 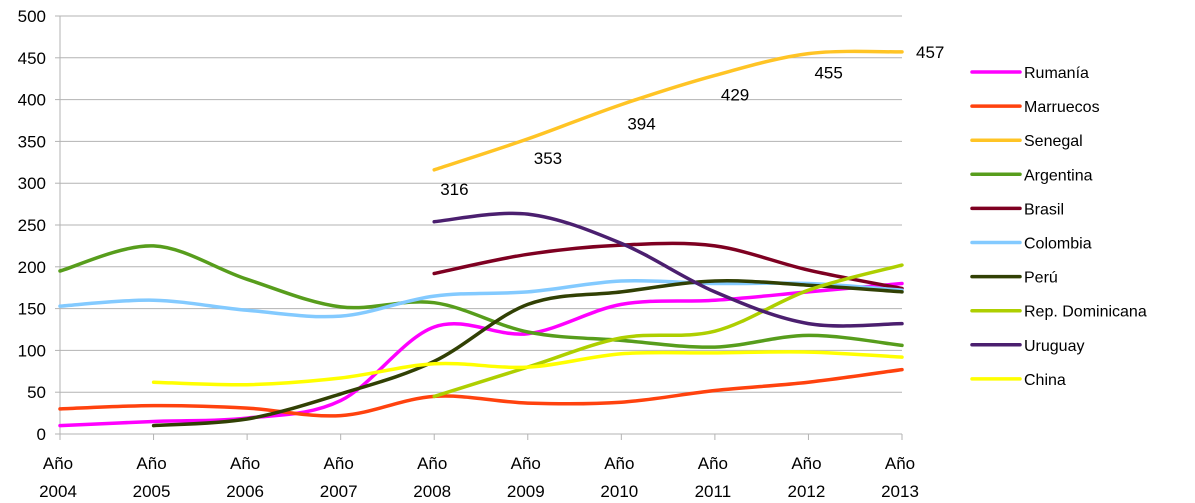 What do you see at coordinates (548, 158) in the screenshot?
I see `data-label: 353` at bounding box center [548, 158].